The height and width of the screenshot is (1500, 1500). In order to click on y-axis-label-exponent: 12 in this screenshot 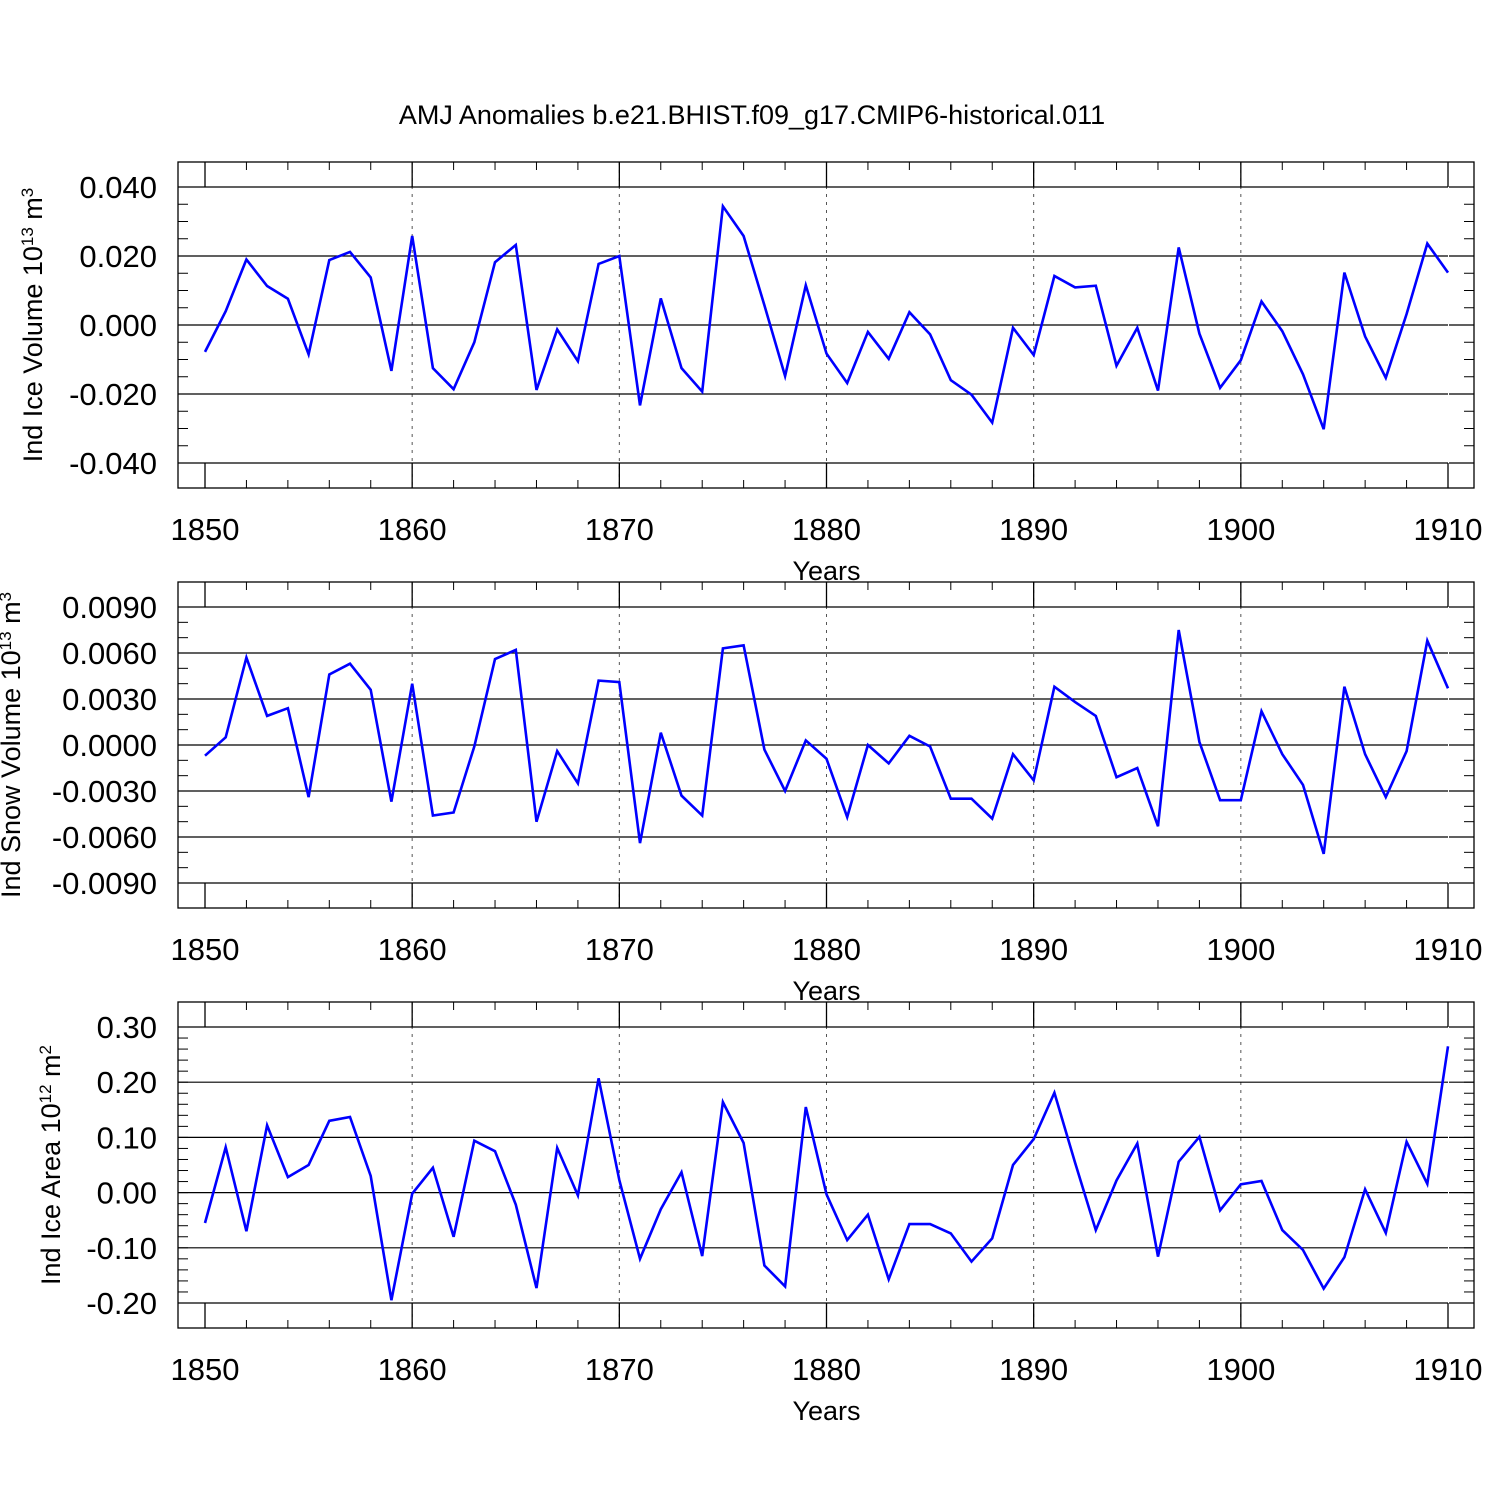, I will do `click(45, 1093)`.